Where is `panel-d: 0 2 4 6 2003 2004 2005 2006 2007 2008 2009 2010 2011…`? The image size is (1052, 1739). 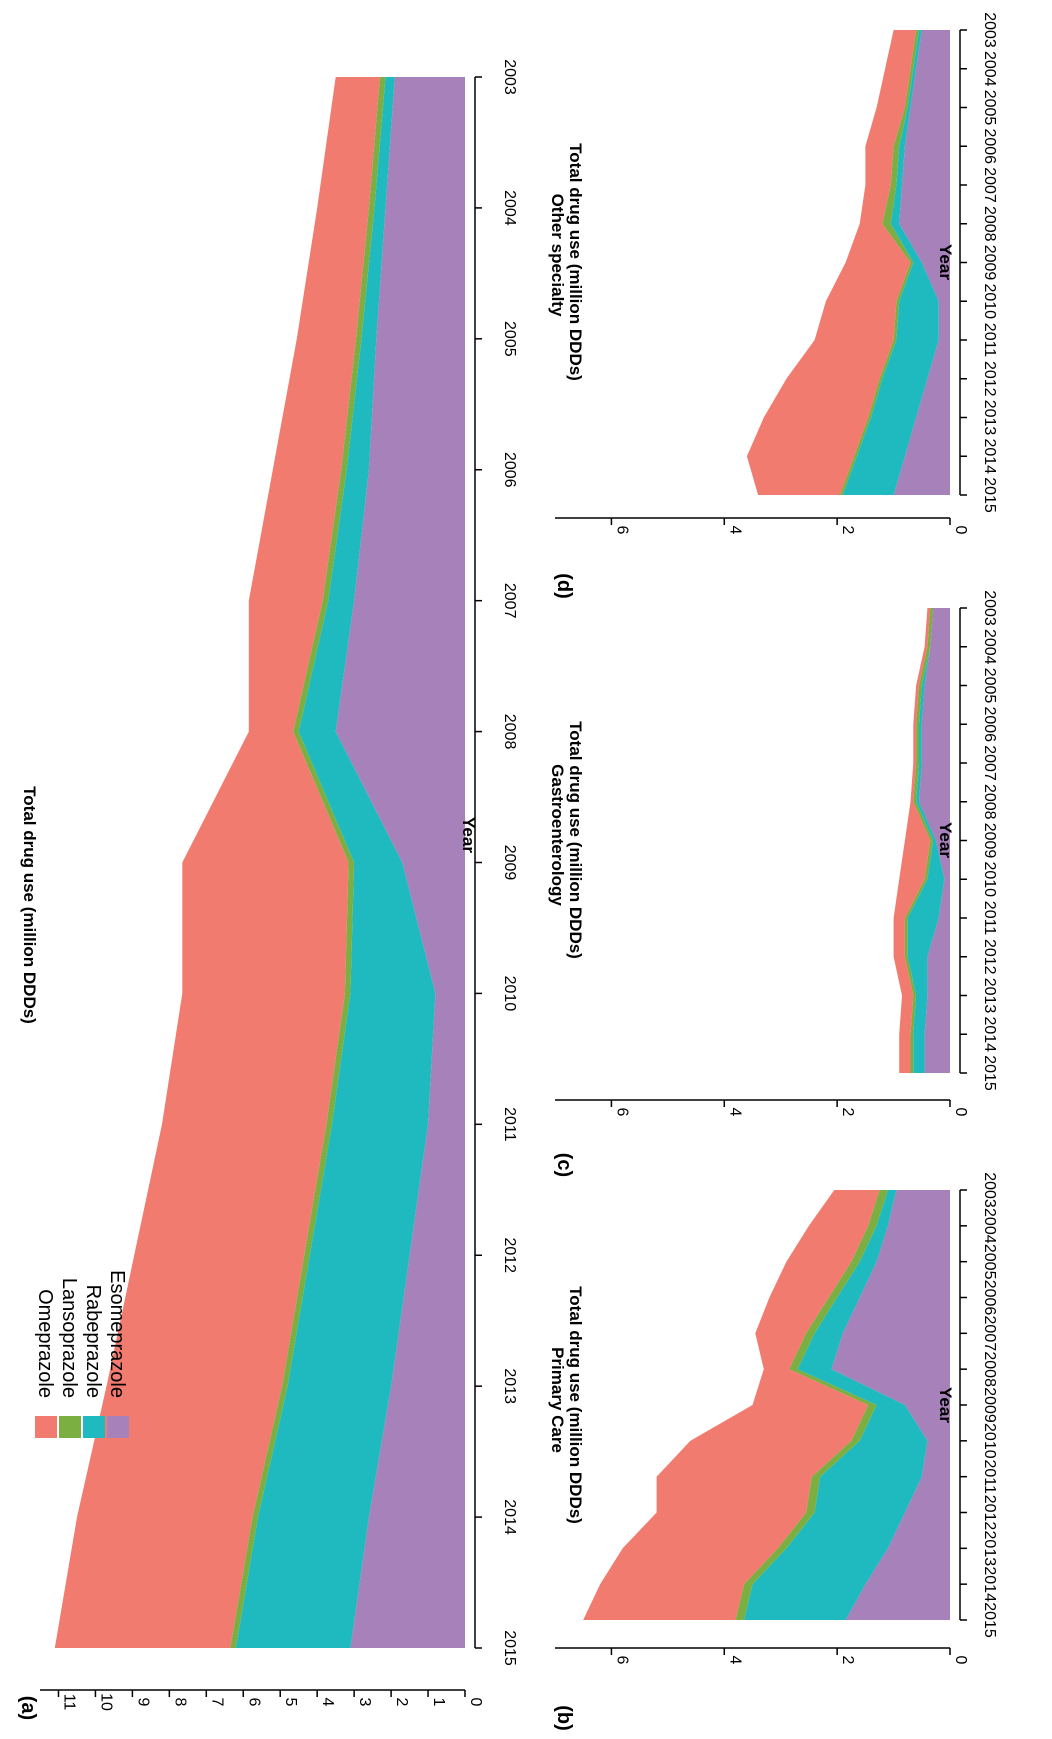
panel-d: 0 2 4 6 2003 2004 2005 2006 2007 2008 2009 2010 2011… is located at coordinates (773, 305).